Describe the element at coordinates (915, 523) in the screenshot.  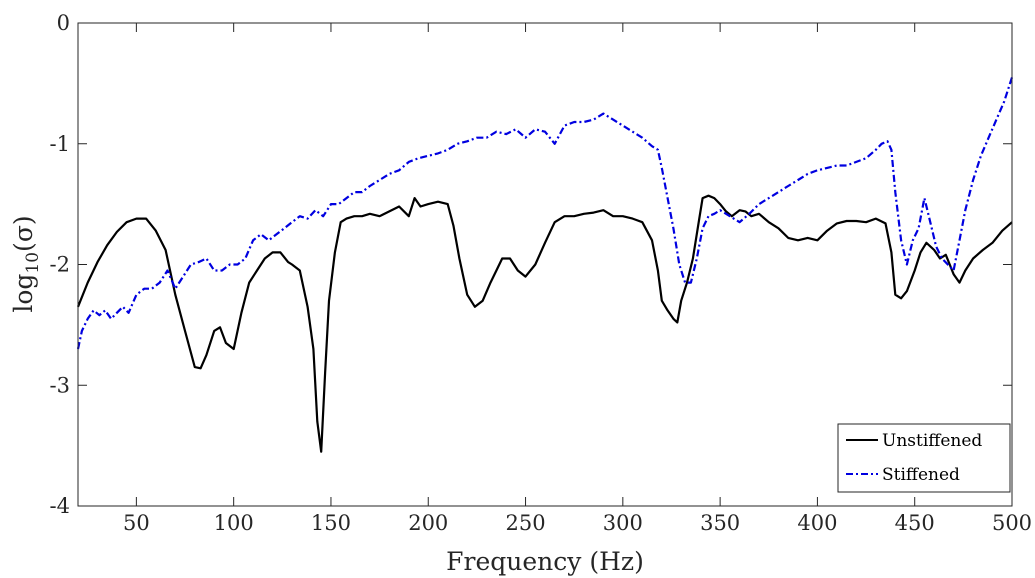
I see `x-tick-label: 450` at that location.